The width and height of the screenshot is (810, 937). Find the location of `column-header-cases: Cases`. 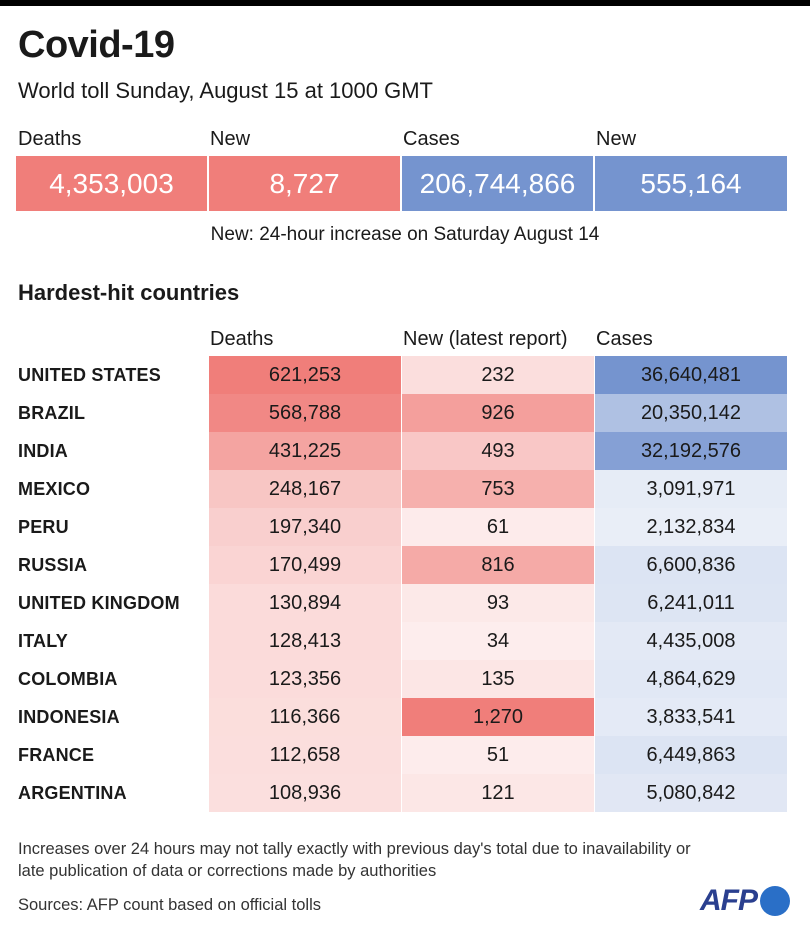

column-header-cases: Cases is located at coordinates (624, 339).